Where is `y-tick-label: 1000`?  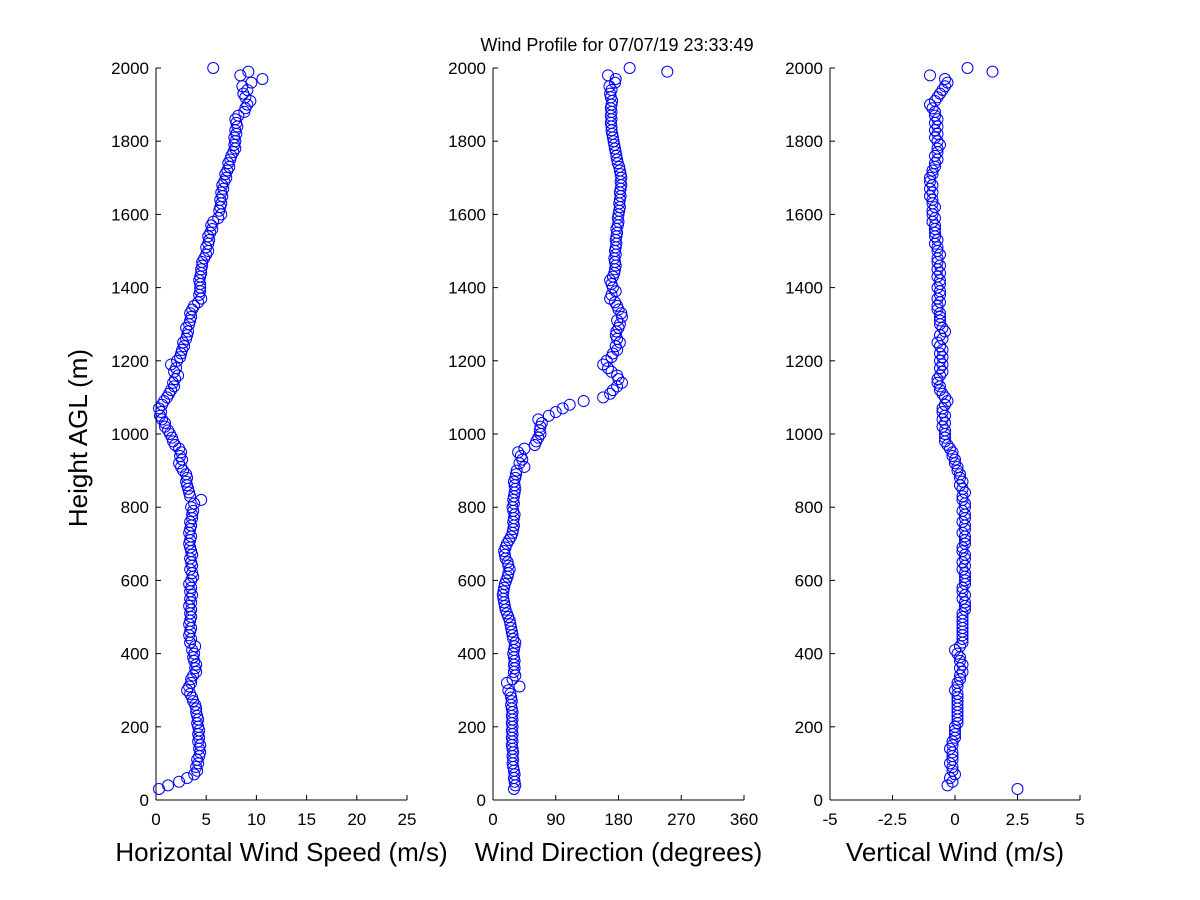 y-tick-label: 1000 is located at coordinates (804, 434).